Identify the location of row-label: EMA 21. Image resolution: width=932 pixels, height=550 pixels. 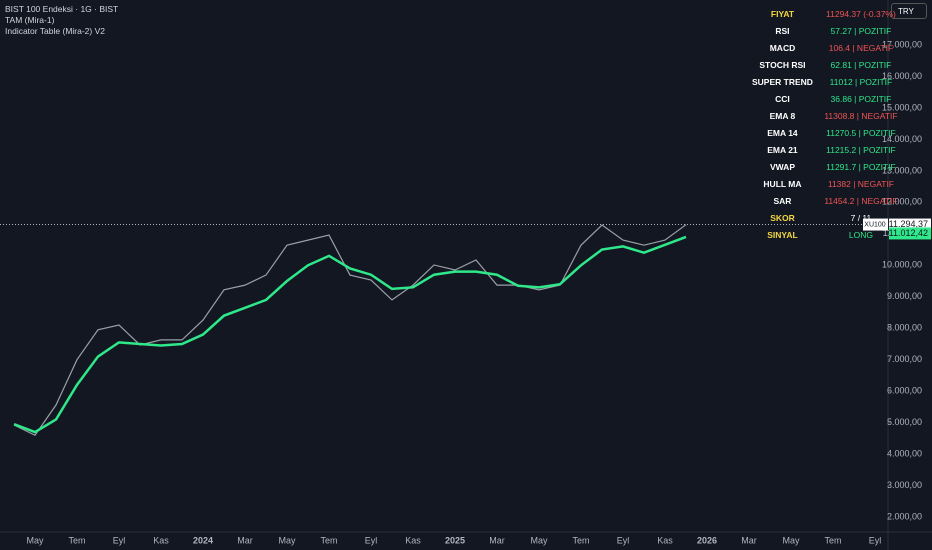
(782, 149).